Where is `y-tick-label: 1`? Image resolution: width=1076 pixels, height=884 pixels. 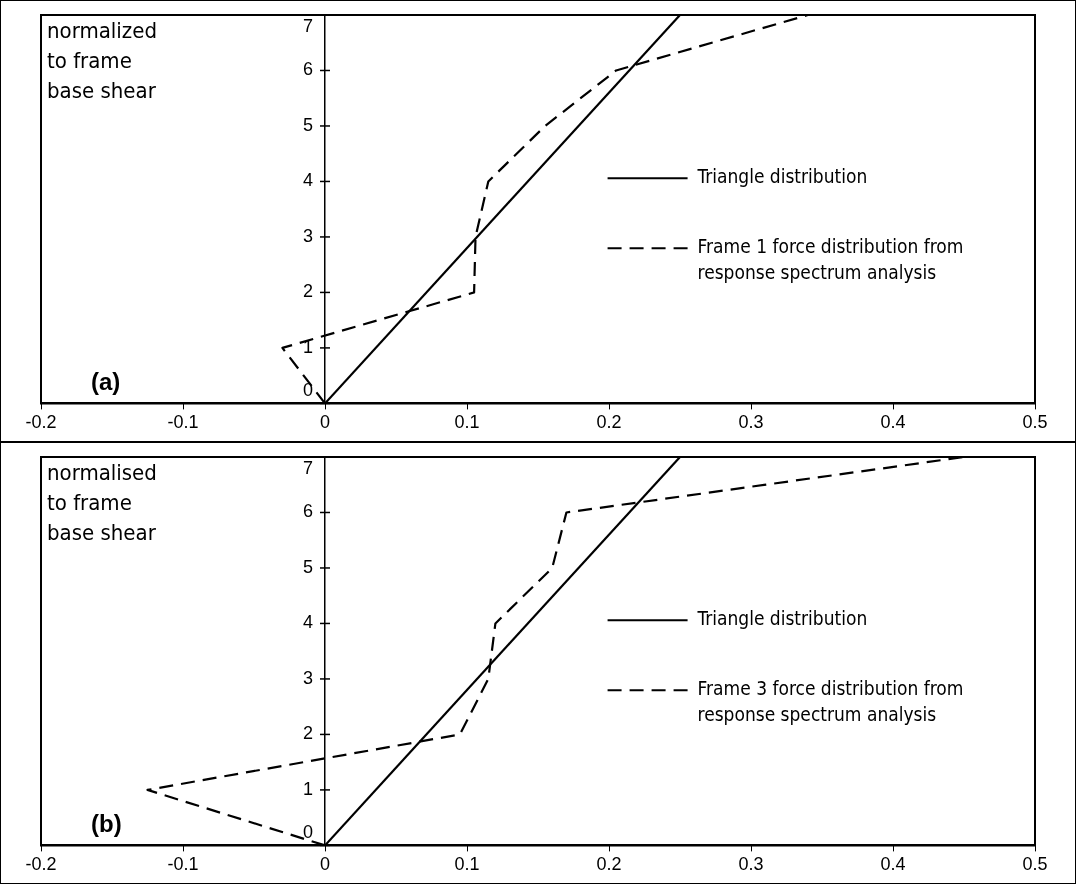
y-tick-label: 1 is located at coordinates (307, 788).